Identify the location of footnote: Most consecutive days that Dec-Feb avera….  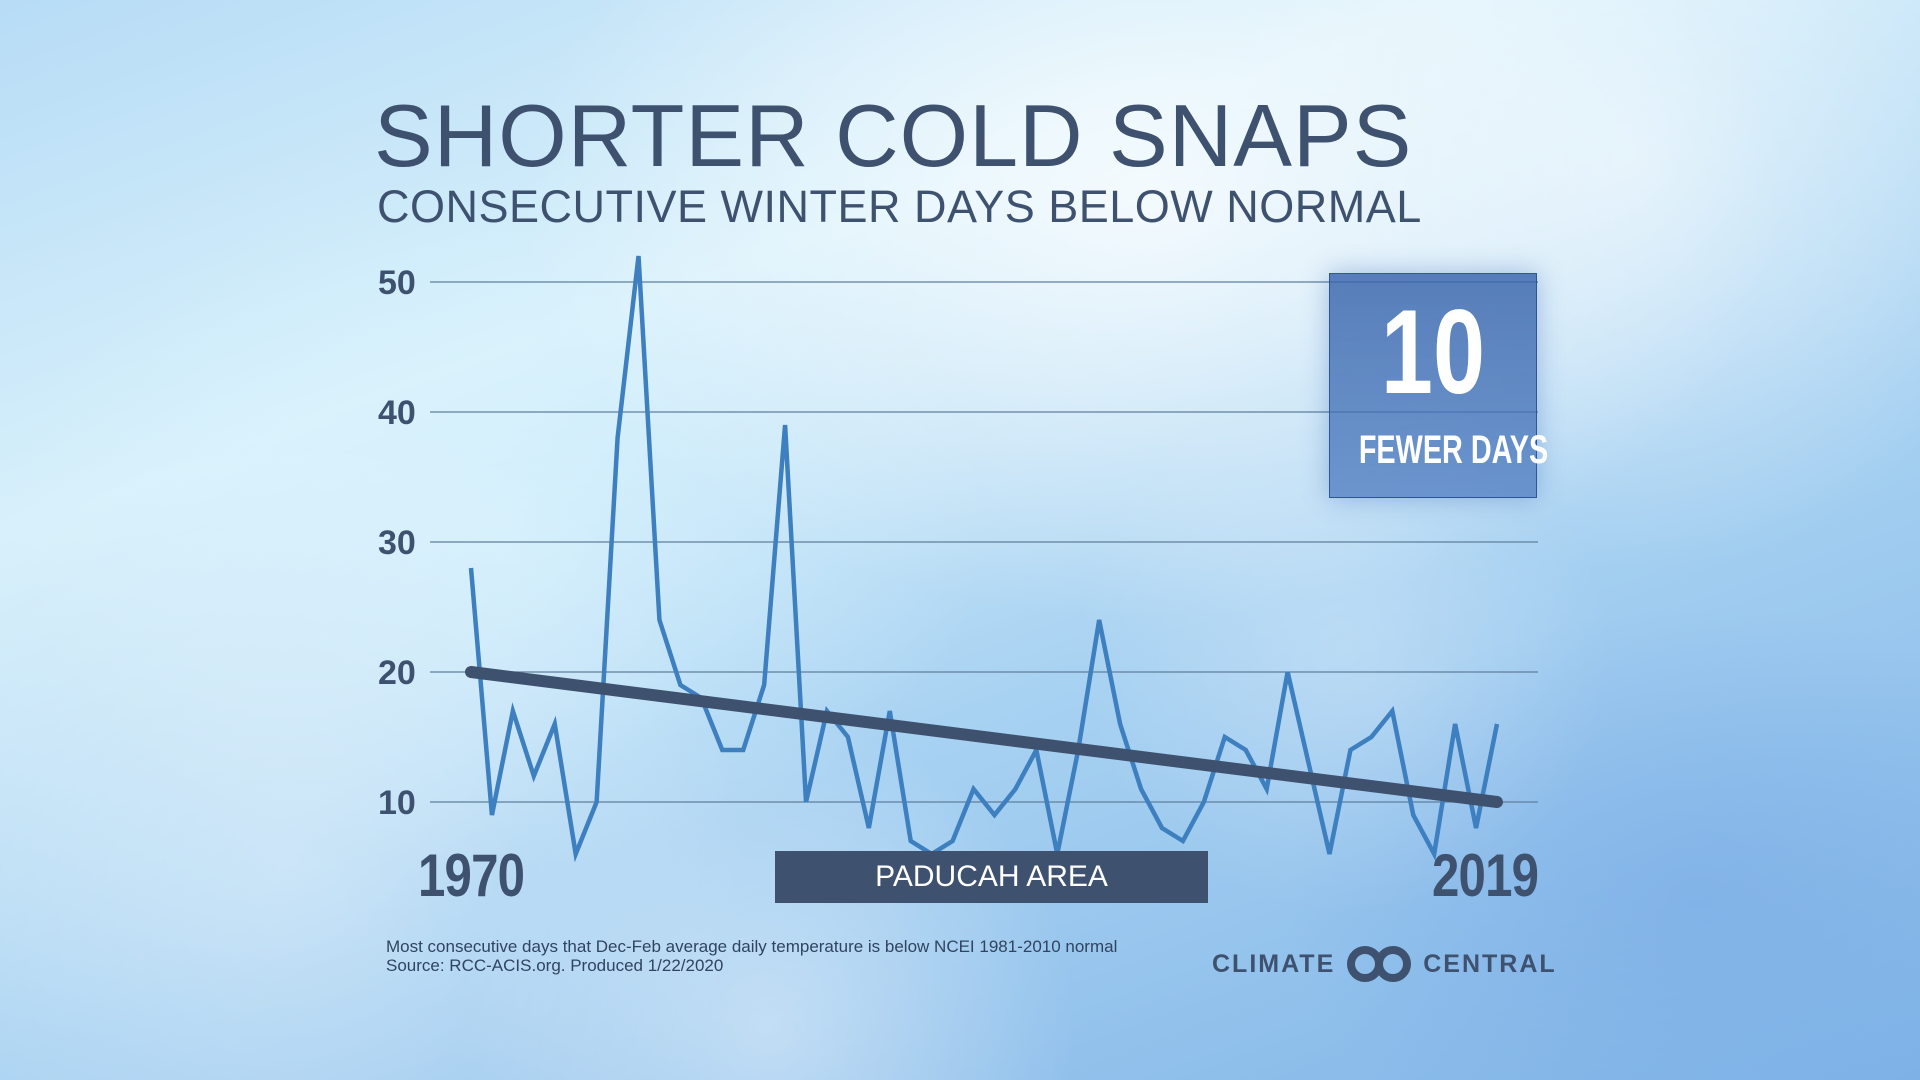
(751, 956).